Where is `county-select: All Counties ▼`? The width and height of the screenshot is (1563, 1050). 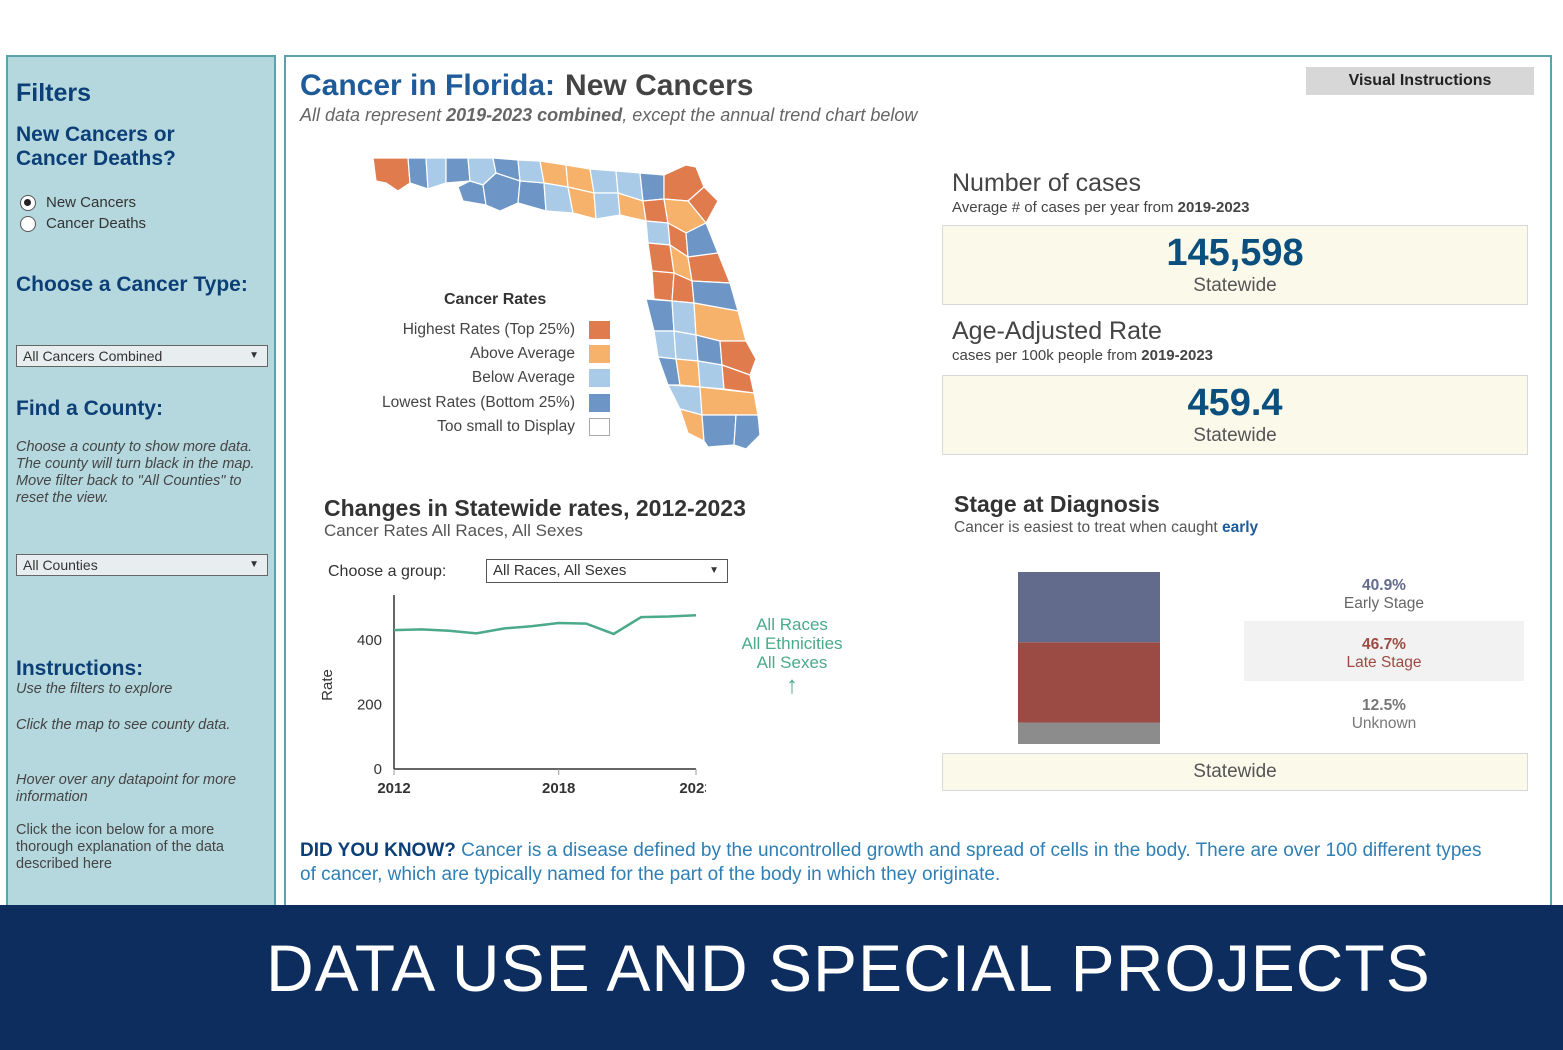
county-select: All Counties ▼ is located at coordinates (142, 565).